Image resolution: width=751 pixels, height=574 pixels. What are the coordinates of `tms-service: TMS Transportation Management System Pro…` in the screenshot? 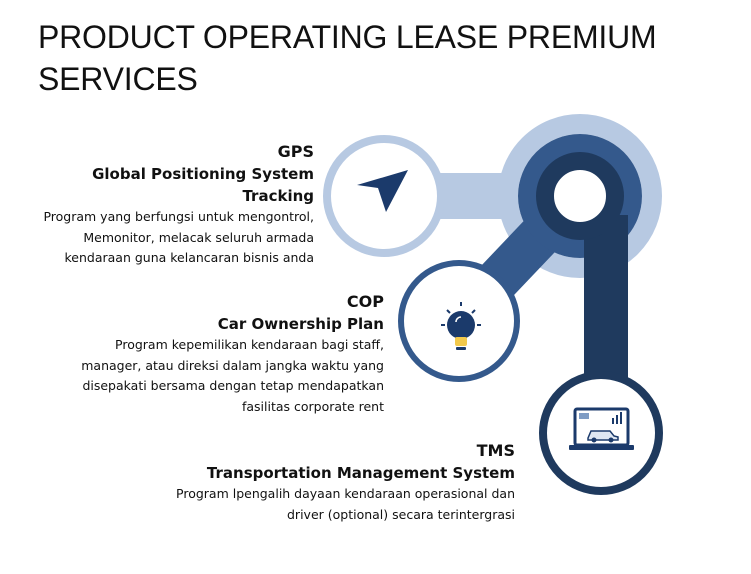 It's located at (317, 482).